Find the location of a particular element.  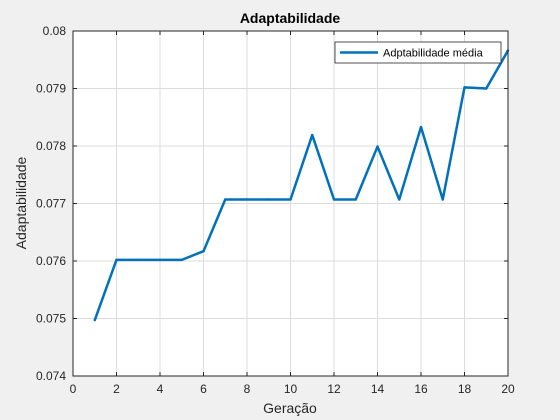

x-tick-label: 2 is located at coordinates (116, 389).